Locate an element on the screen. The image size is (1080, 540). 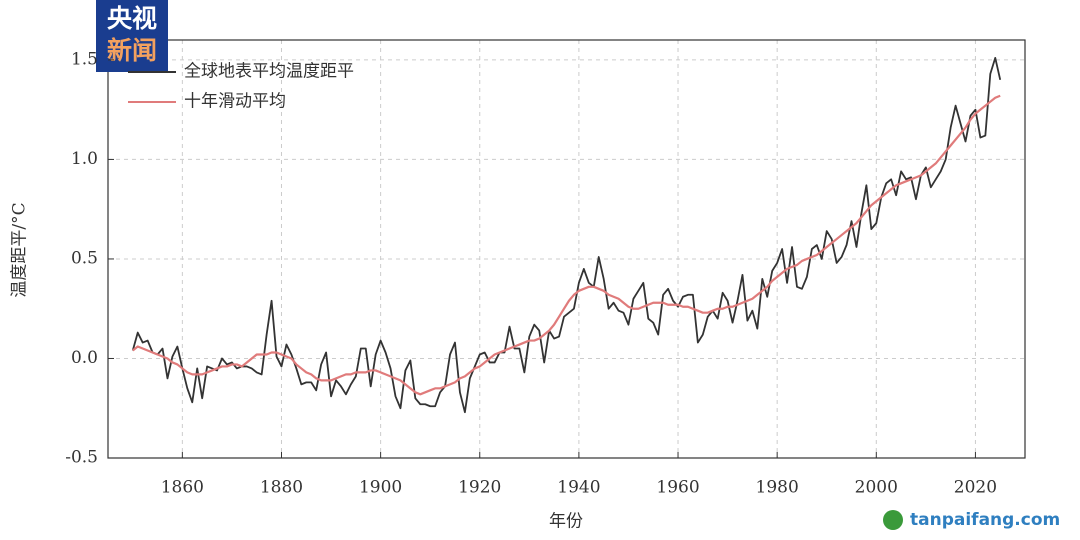
legend-label: 全球地表平均温度距平 is located at coordinates (269, 72).